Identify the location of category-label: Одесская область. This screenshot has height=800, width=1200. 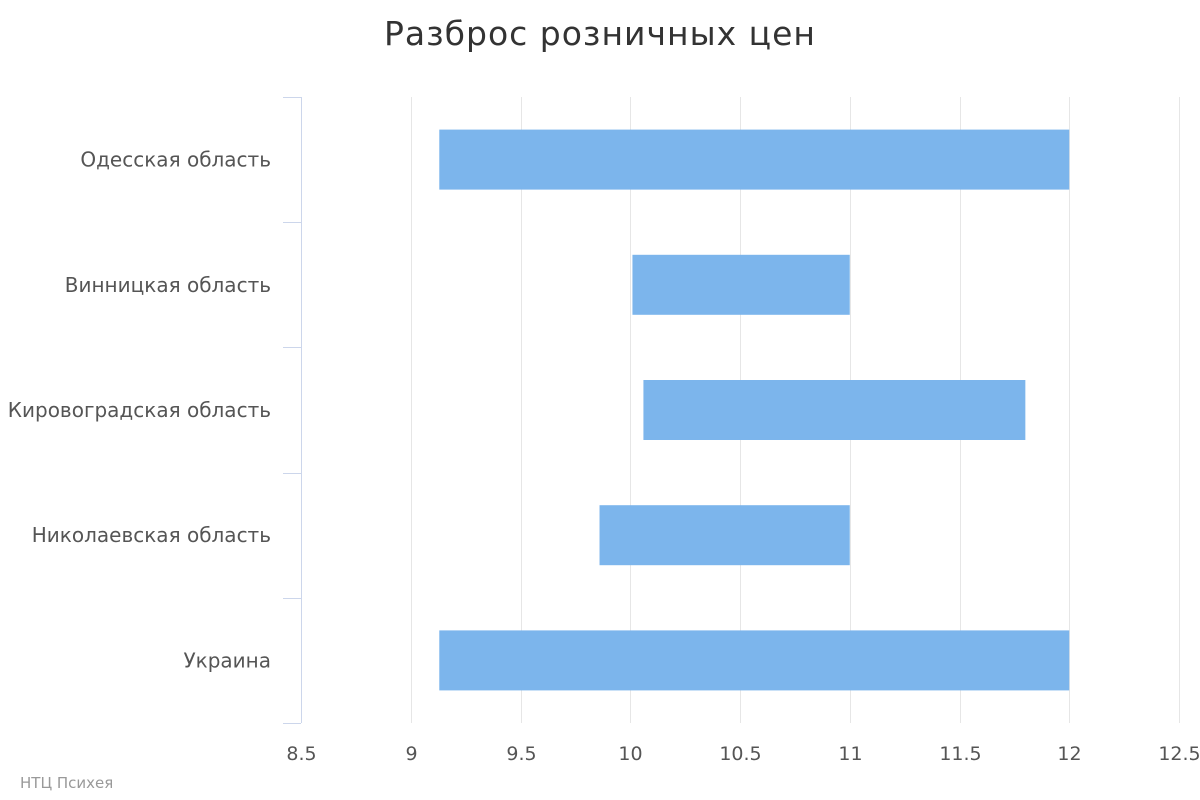
(175, 160).